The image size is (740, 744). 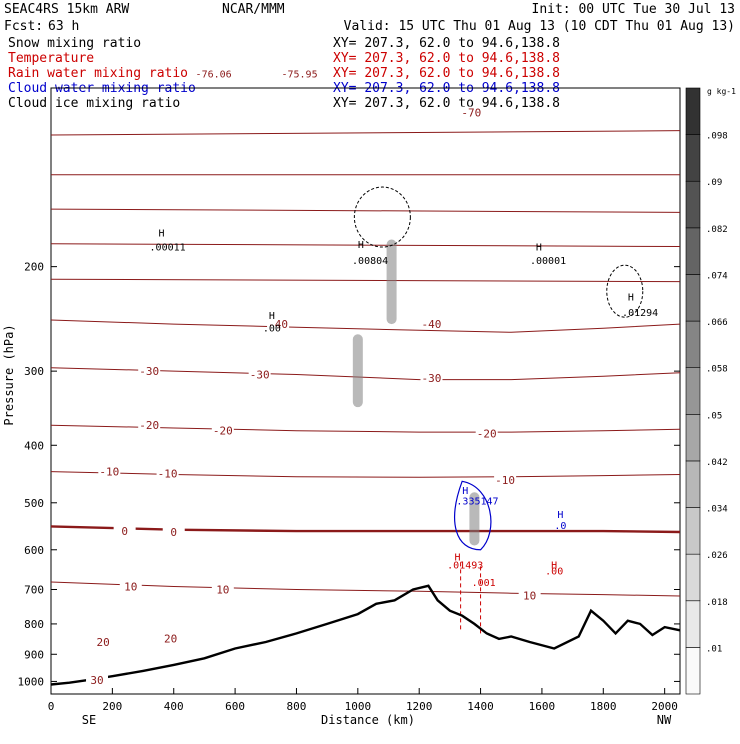 What do you see at coordinates (560, 526) in the screenshot?
I see `extremum-label: .0` at bounding box center [560, 526].